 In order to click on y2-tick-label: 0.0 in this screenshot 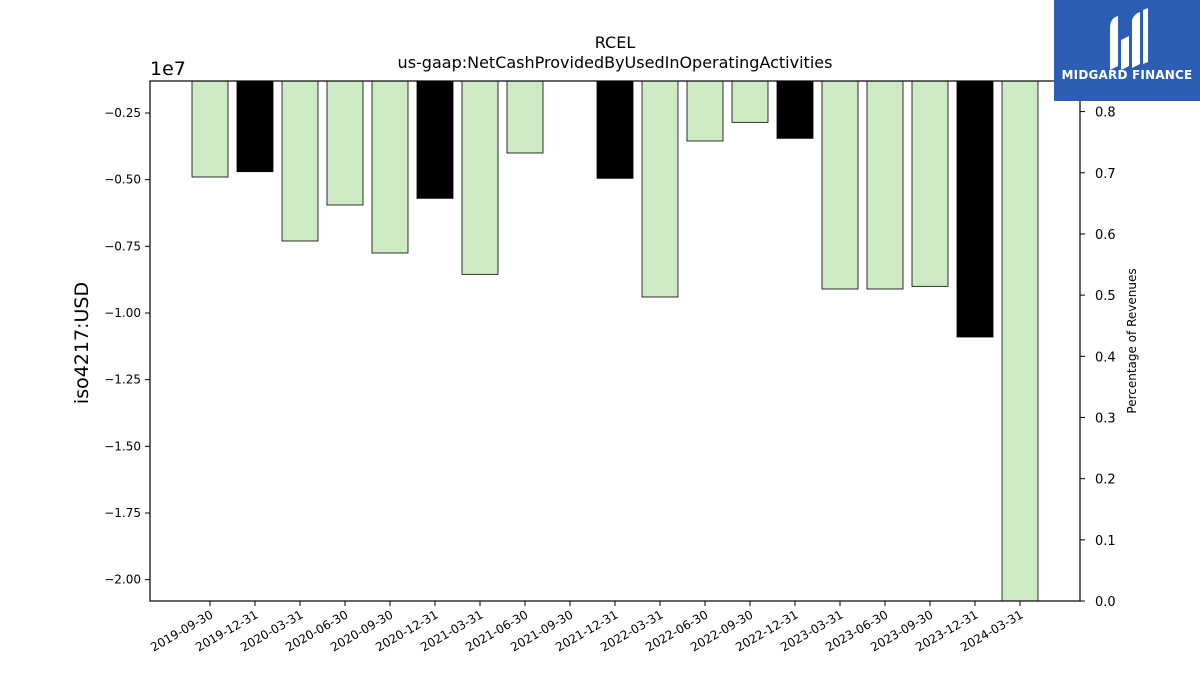, I will do `click(1105, 602)`.